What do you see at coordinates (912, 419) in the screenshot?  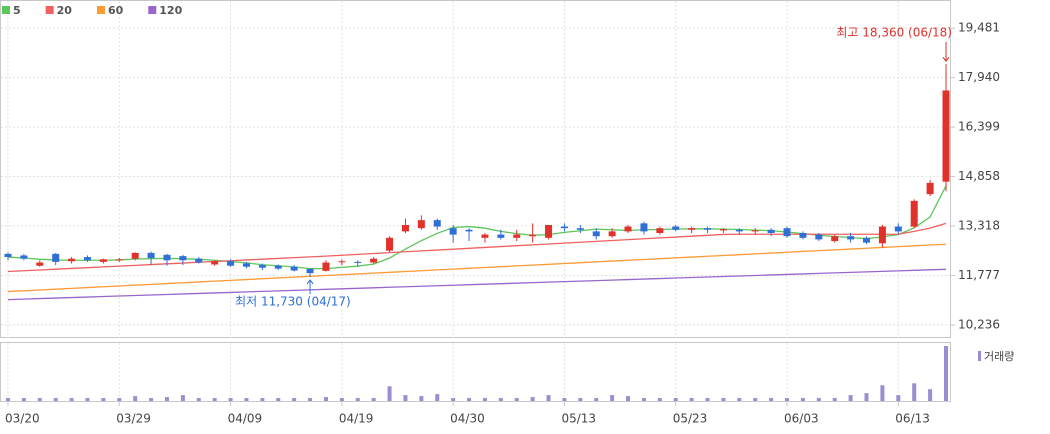 I see `x-tick-label: 06/13` at bounding box center [912, 419].